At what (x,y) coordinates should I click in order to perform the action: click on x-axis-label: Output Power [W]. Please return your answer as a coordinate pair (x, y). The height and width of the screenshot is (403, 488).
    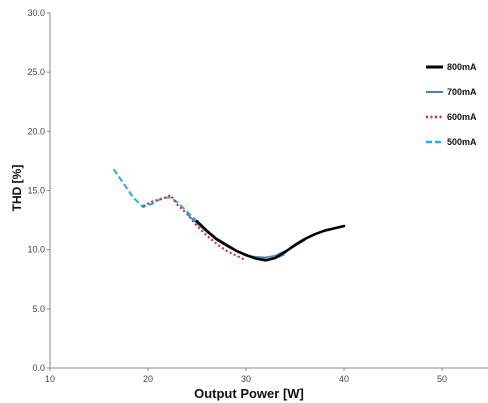
    Looking at the image, I should click on (249, 393).